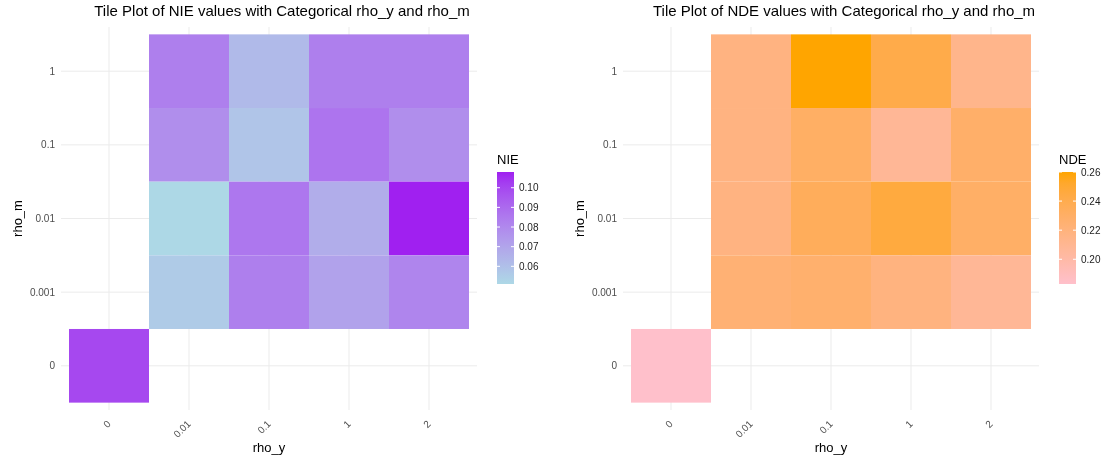 The height and width of the screenshot is (461, 1119). I want to click on color-bar-label: 0.08, so click(529, 227).